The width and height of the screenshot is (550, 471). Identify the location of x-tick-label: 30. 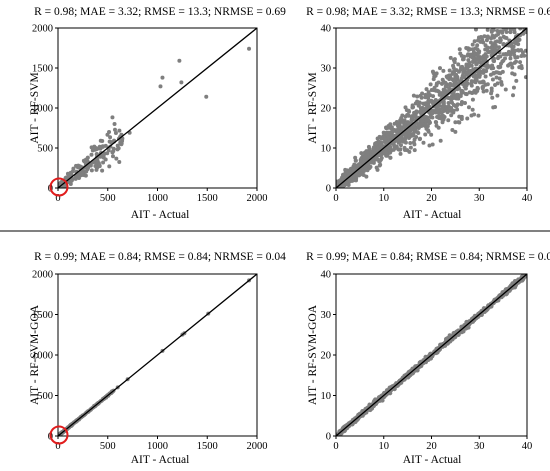
(479, 446).